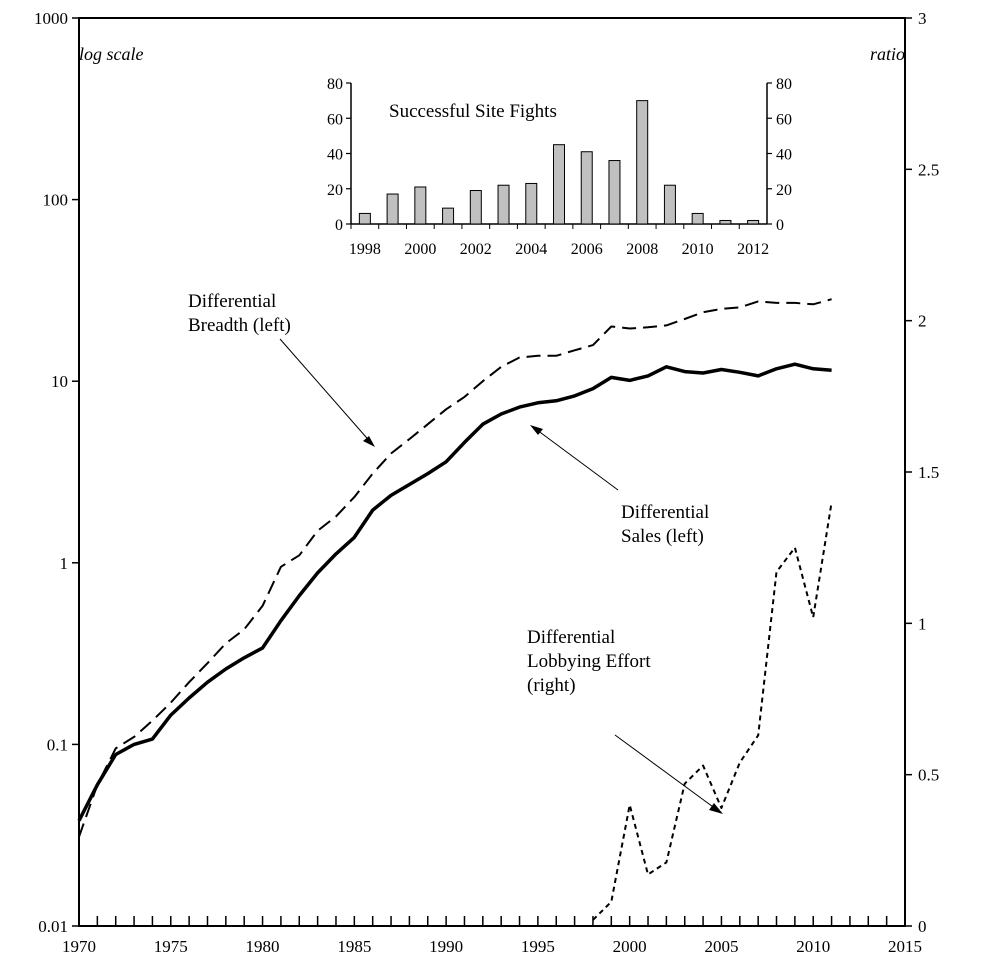 Image resolution: width=981 pixels, height=972 pixels. I want to click on x-tick-label: 1970, so click(79, 946).